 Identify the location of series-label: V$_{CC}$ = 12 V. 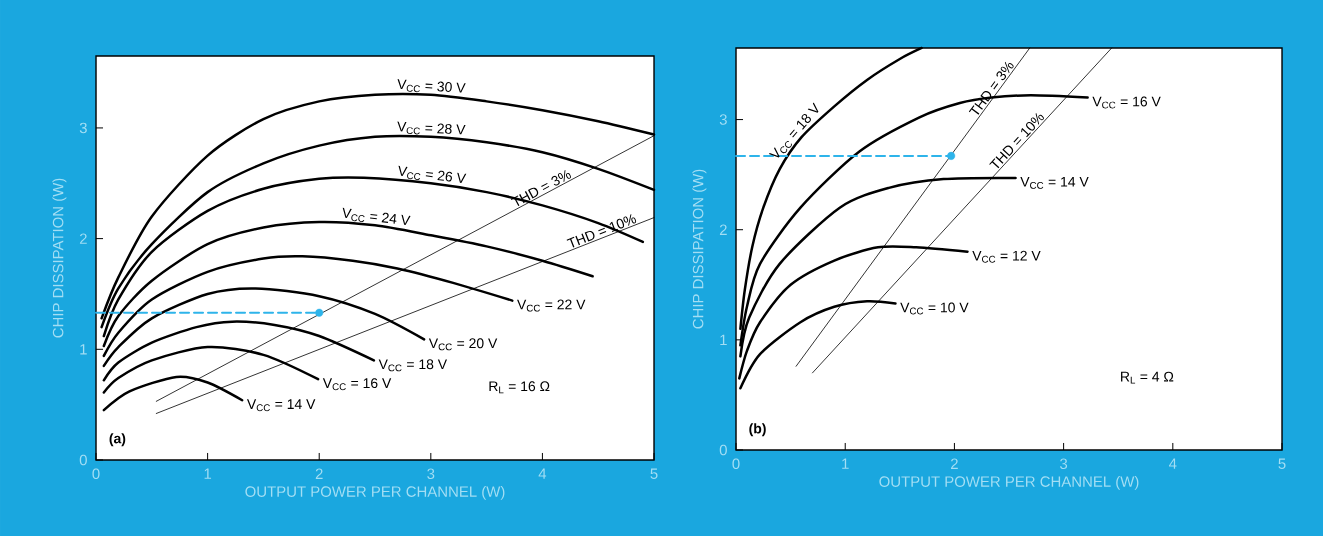
(1006, 256).